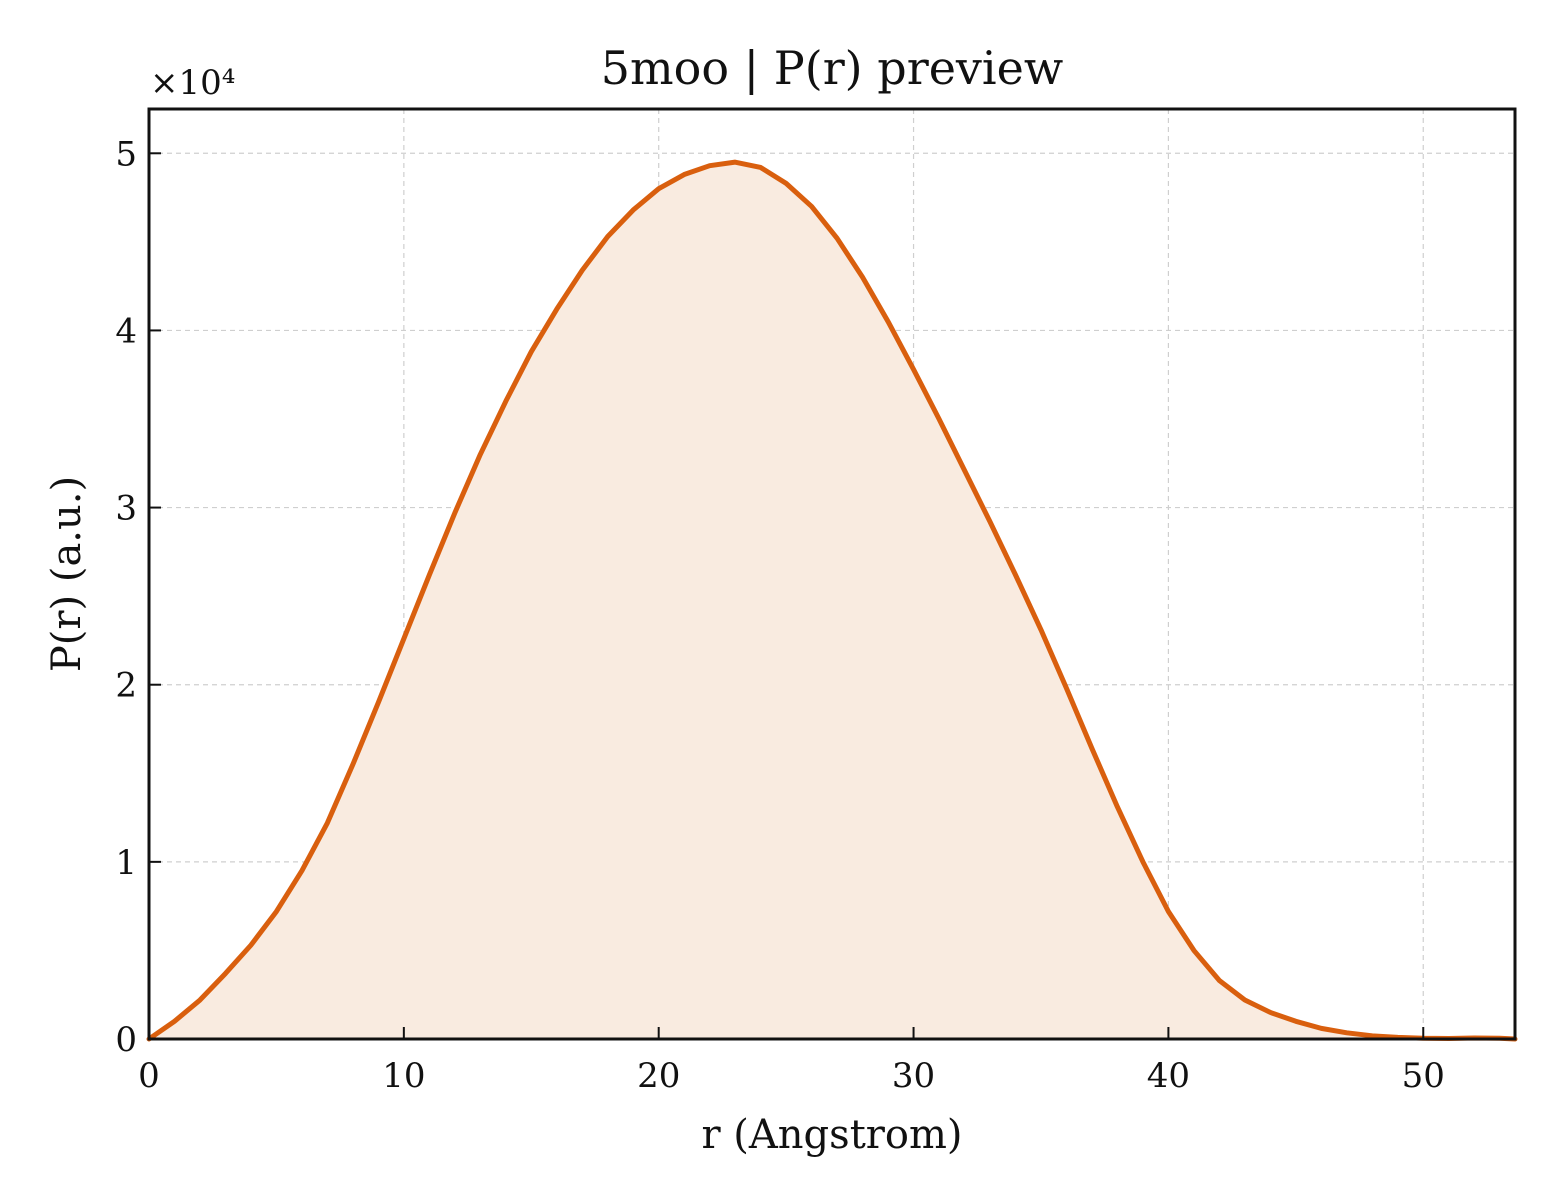 This screenshot has width=1560, height=1204. I want to click on x-tick-label: 40, so click(1168, 1076).